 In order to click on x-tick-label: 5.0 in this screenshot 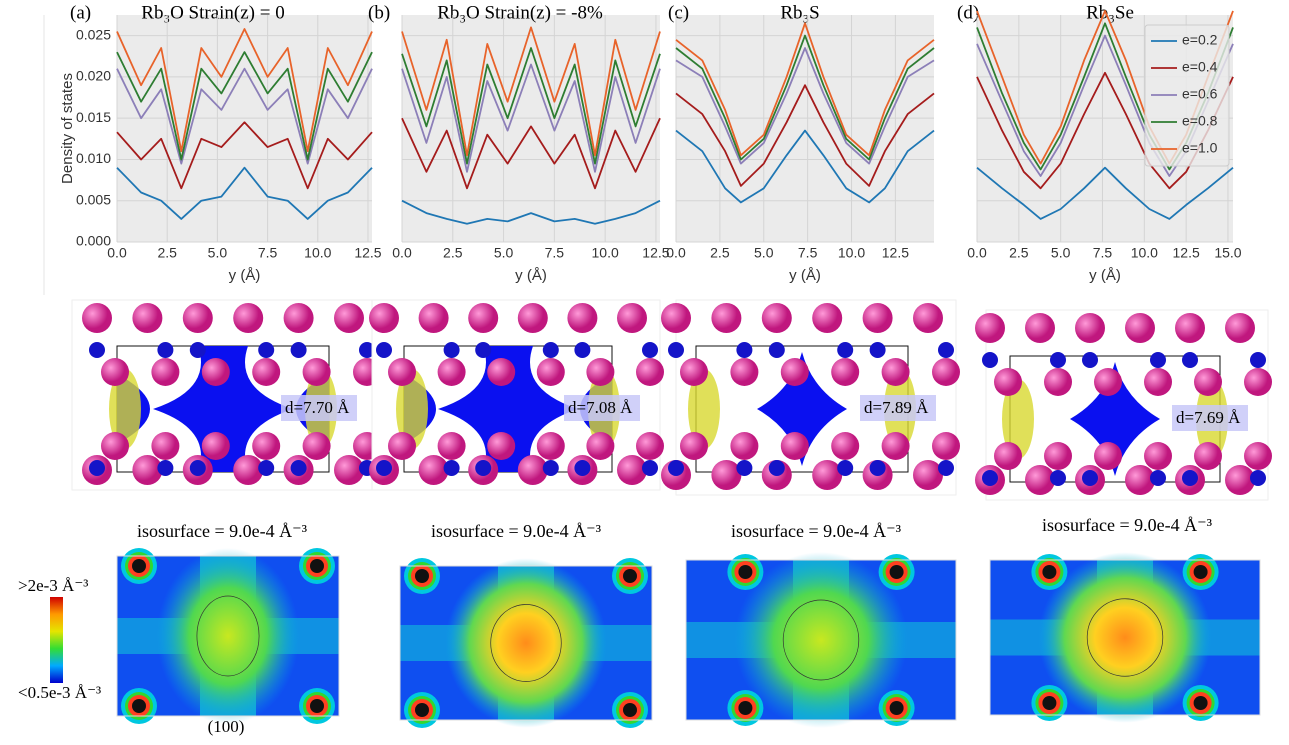, I will do `click(764, 253)`.